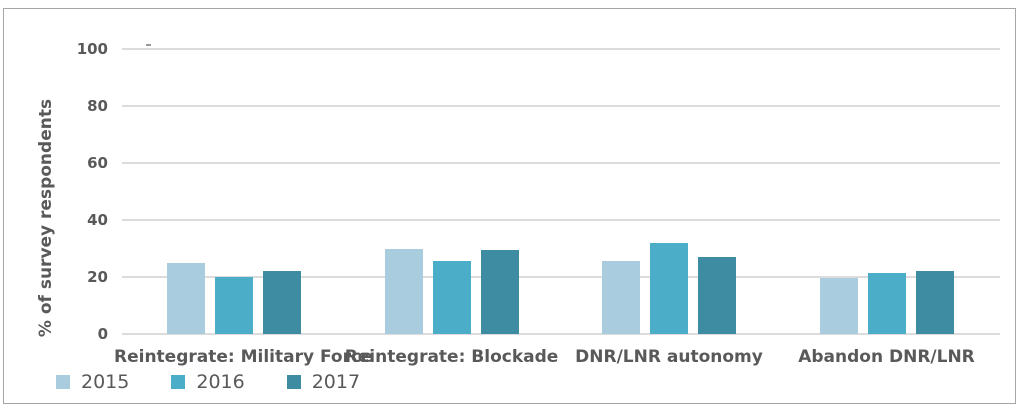  Describe the element at coordinates (451, 357) in the screenshot. I see `category-label-1: Reintegrate: Blockade` at that location.